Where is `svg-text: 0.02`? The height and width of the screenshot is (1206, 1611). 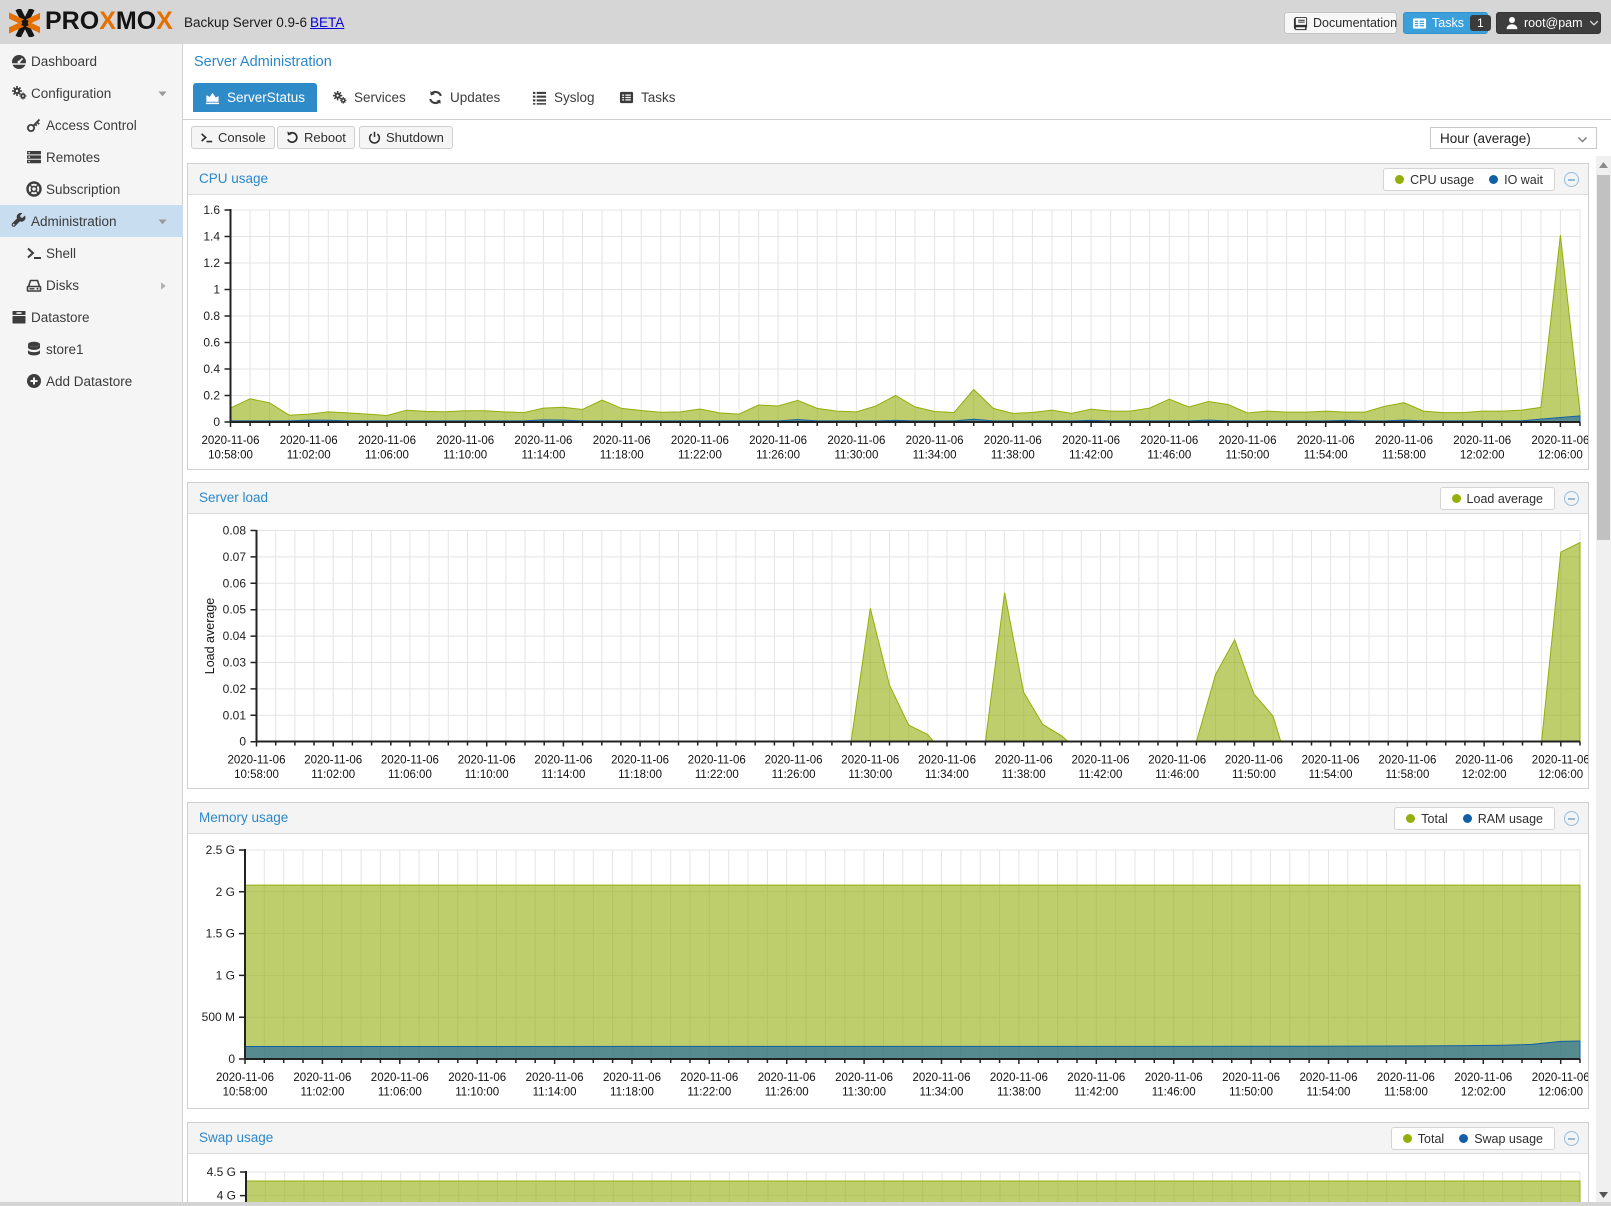 svg-text: 0.02 is located at coordinates (235, 689).